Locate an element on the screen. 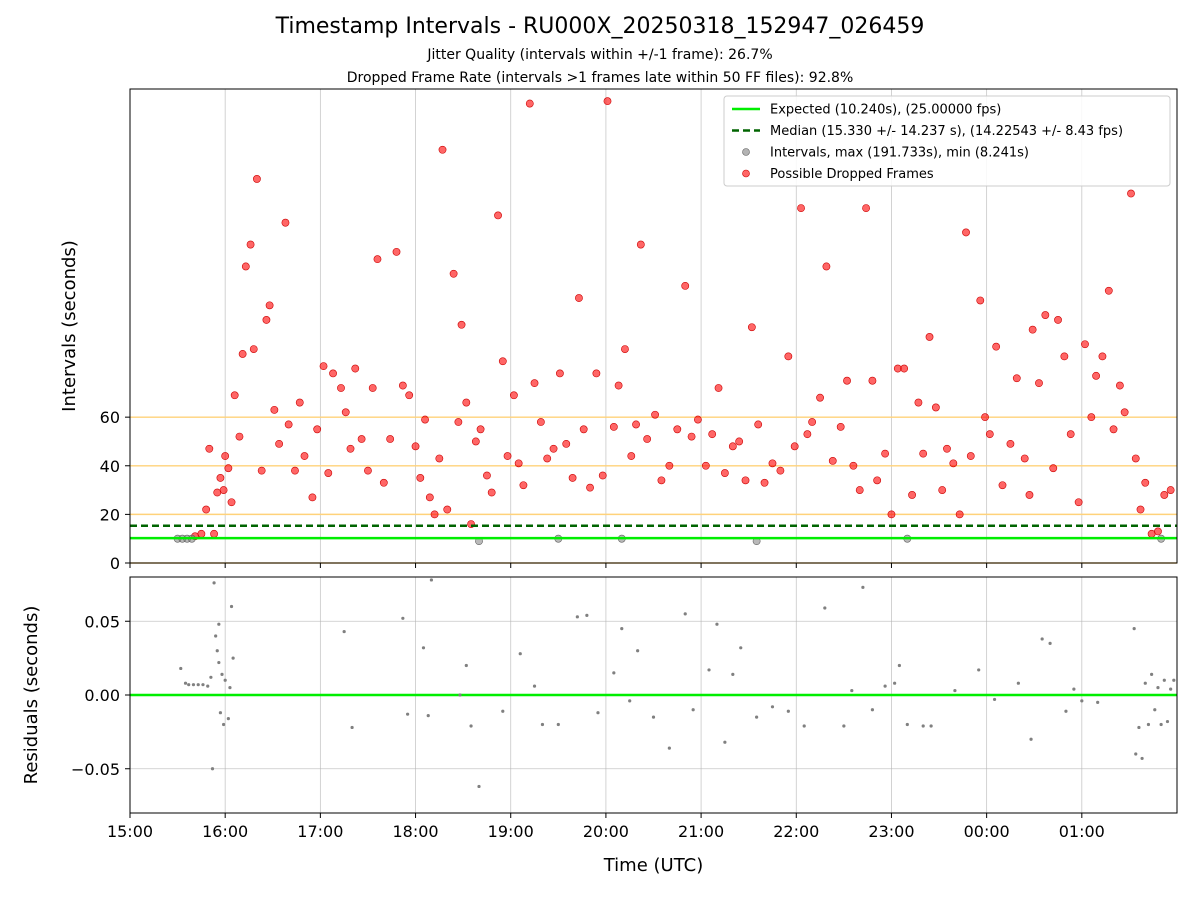 The height and width of the screenshot is (900, 1200). legend-label-expected: Expected (10.240s), (25.00000 fps) is located at coordinates (885, 110).